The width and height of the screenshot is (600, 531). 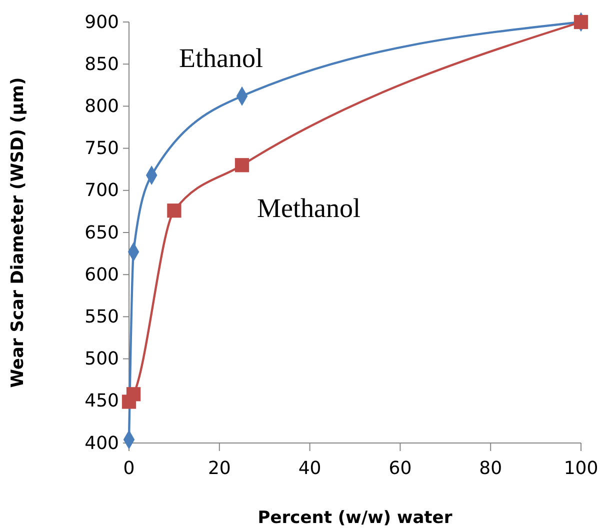 I want to click on y-tick-label: 400, so click(x=101, y=443).